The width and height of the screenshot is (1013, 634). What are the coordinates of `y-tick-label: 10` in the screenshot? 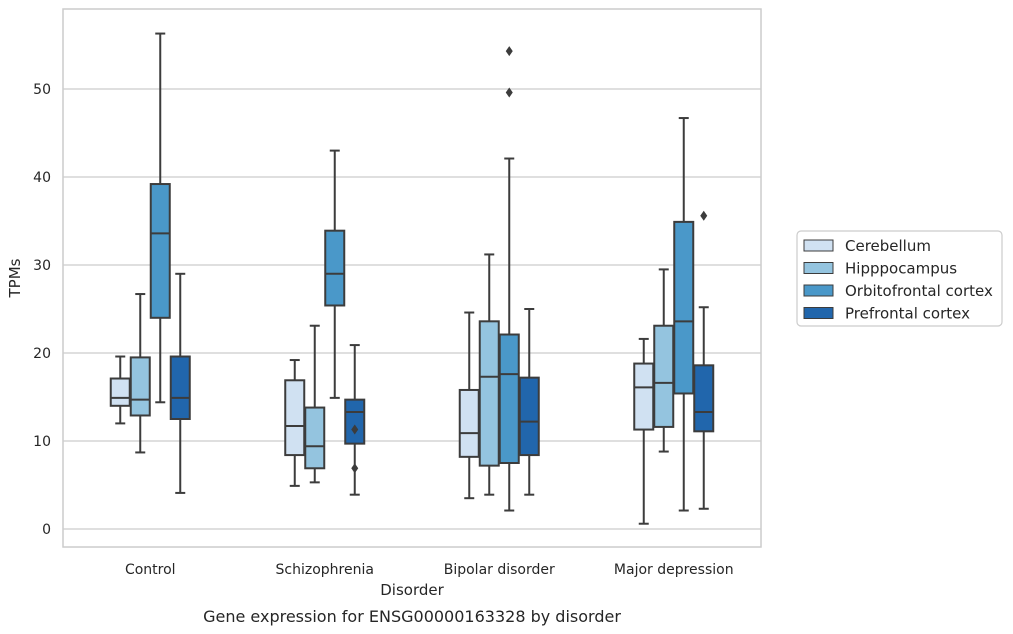 It's located at (42, 442).